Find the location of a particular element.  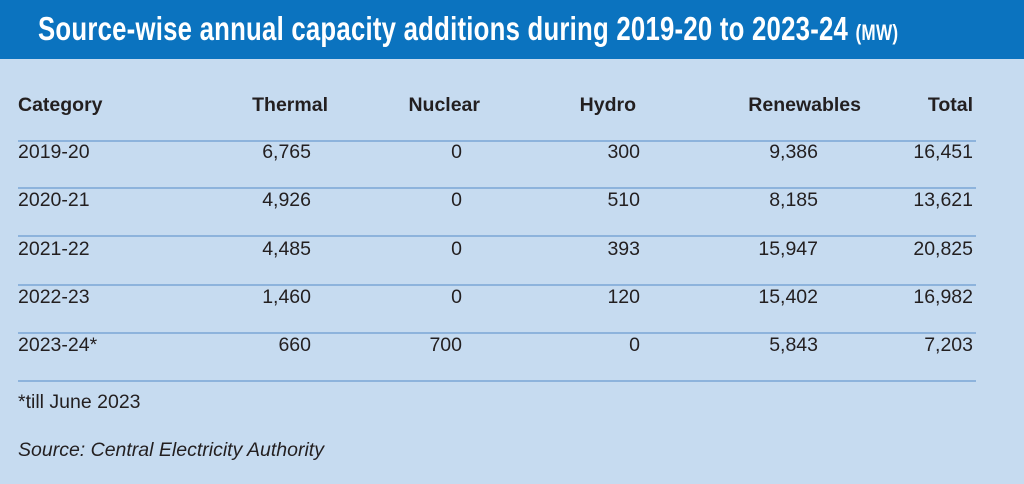

column-header-renewables: Renewables is located at coordinates (804, 105).